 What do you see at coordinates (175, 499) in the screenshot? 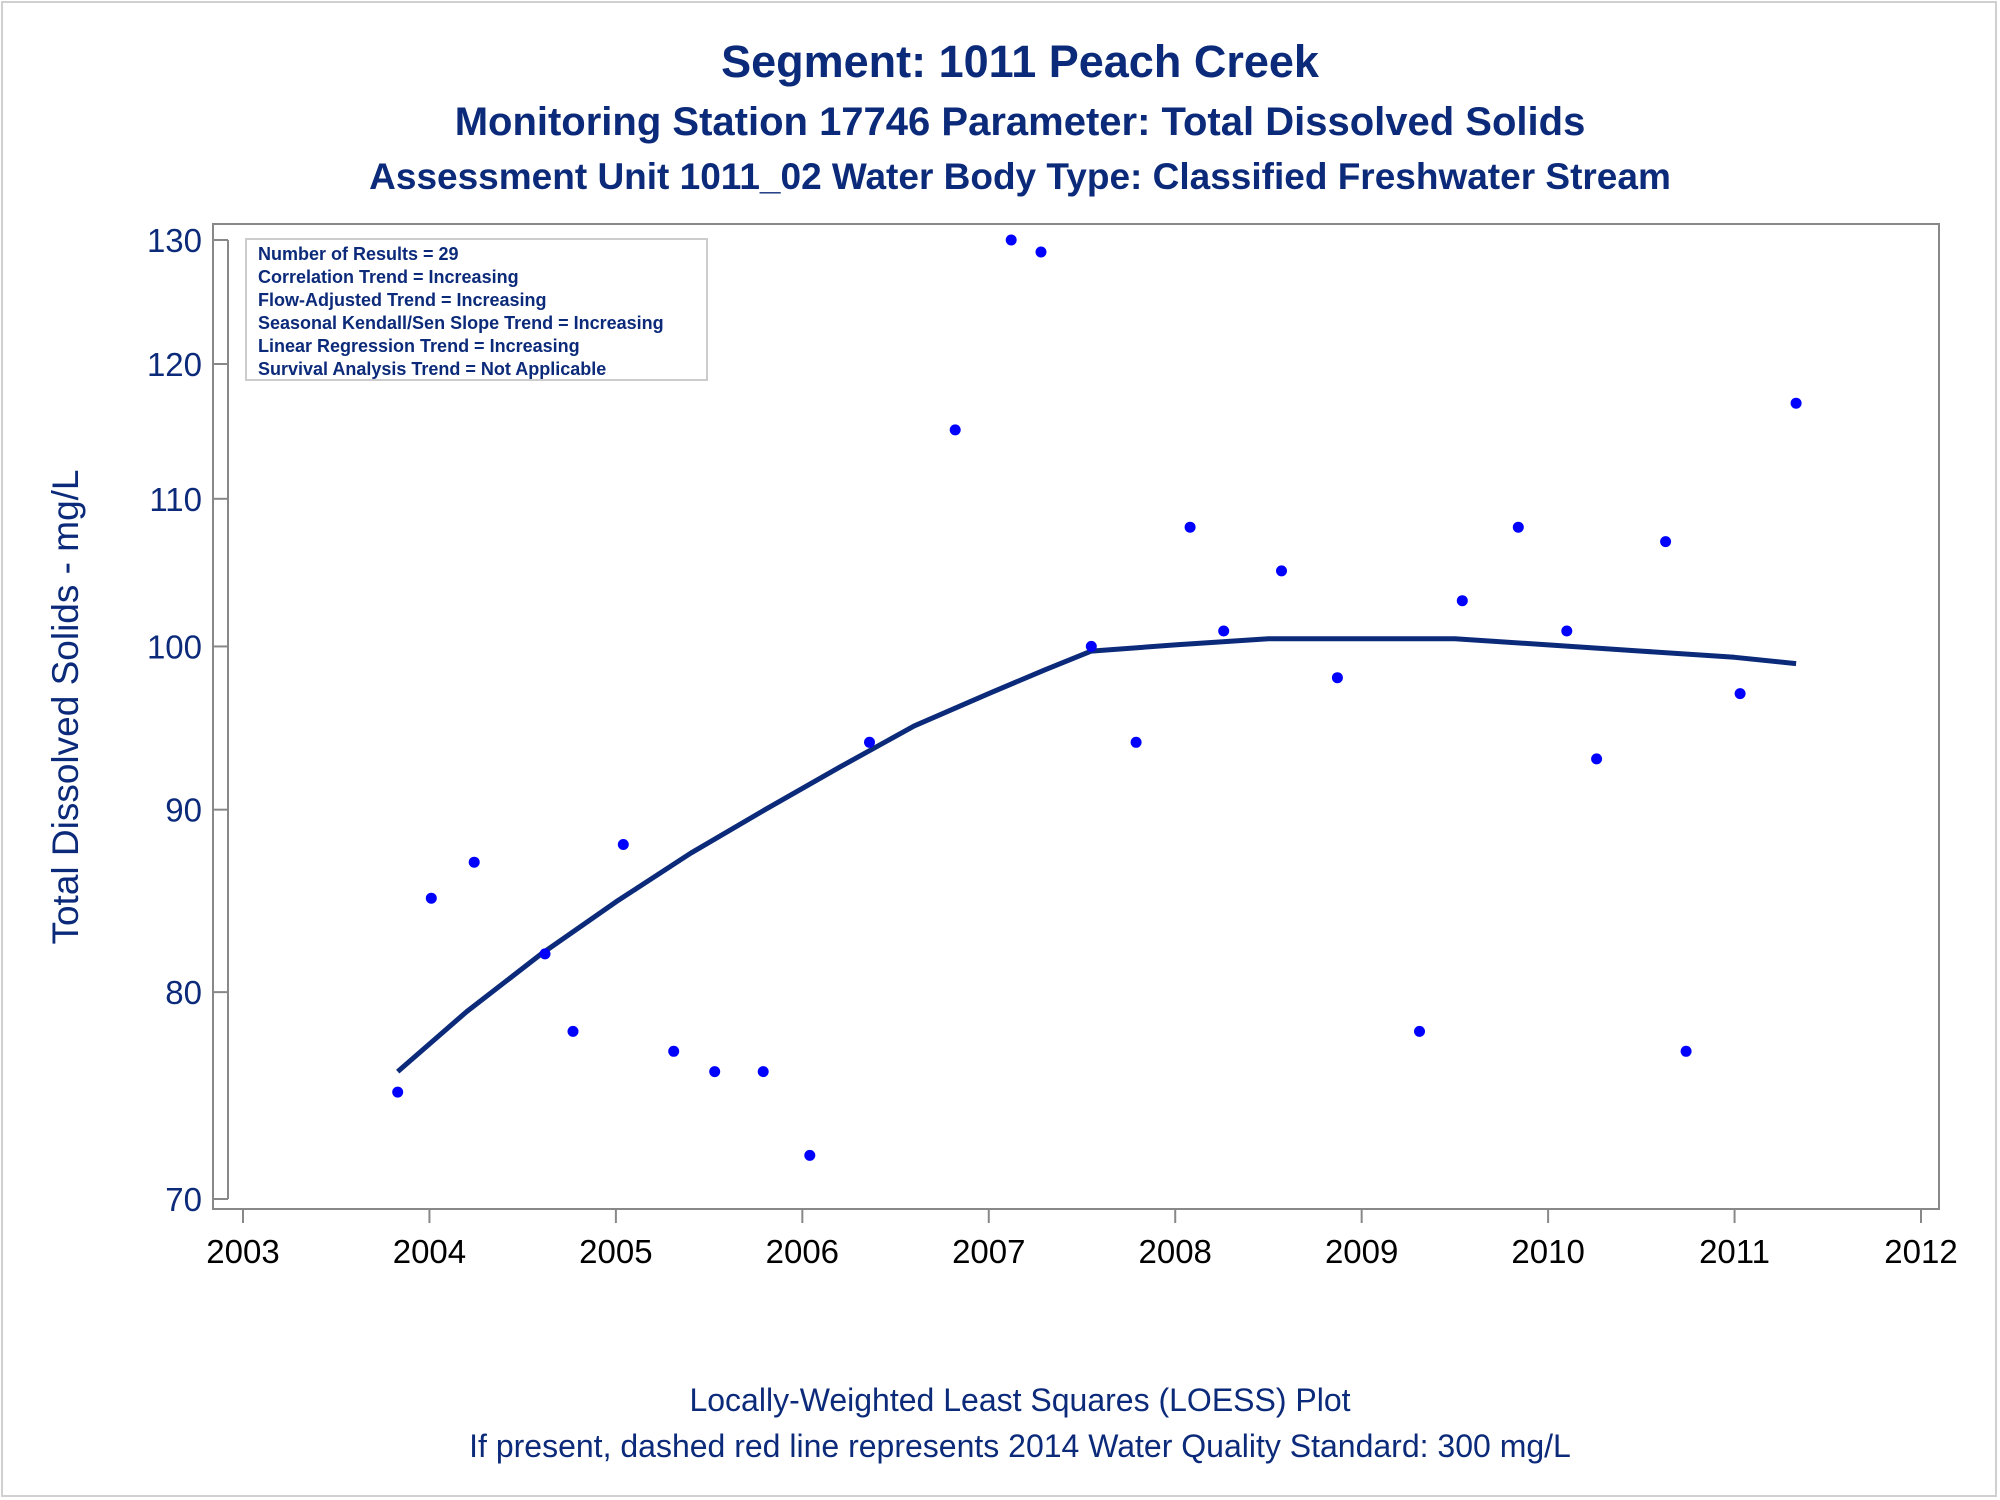
I see `y-tick-label: 110` at bounding box center [175, 499].